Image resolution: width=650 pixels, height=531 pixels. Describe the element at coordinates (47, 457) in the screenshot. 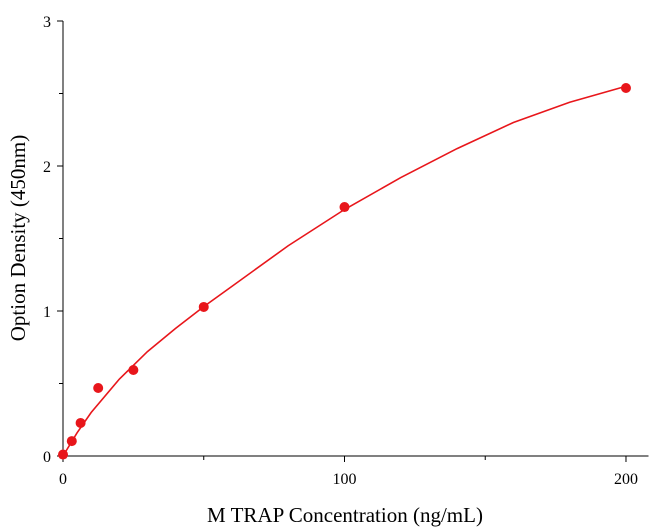

I see `y-tick-label: 0` at that location.